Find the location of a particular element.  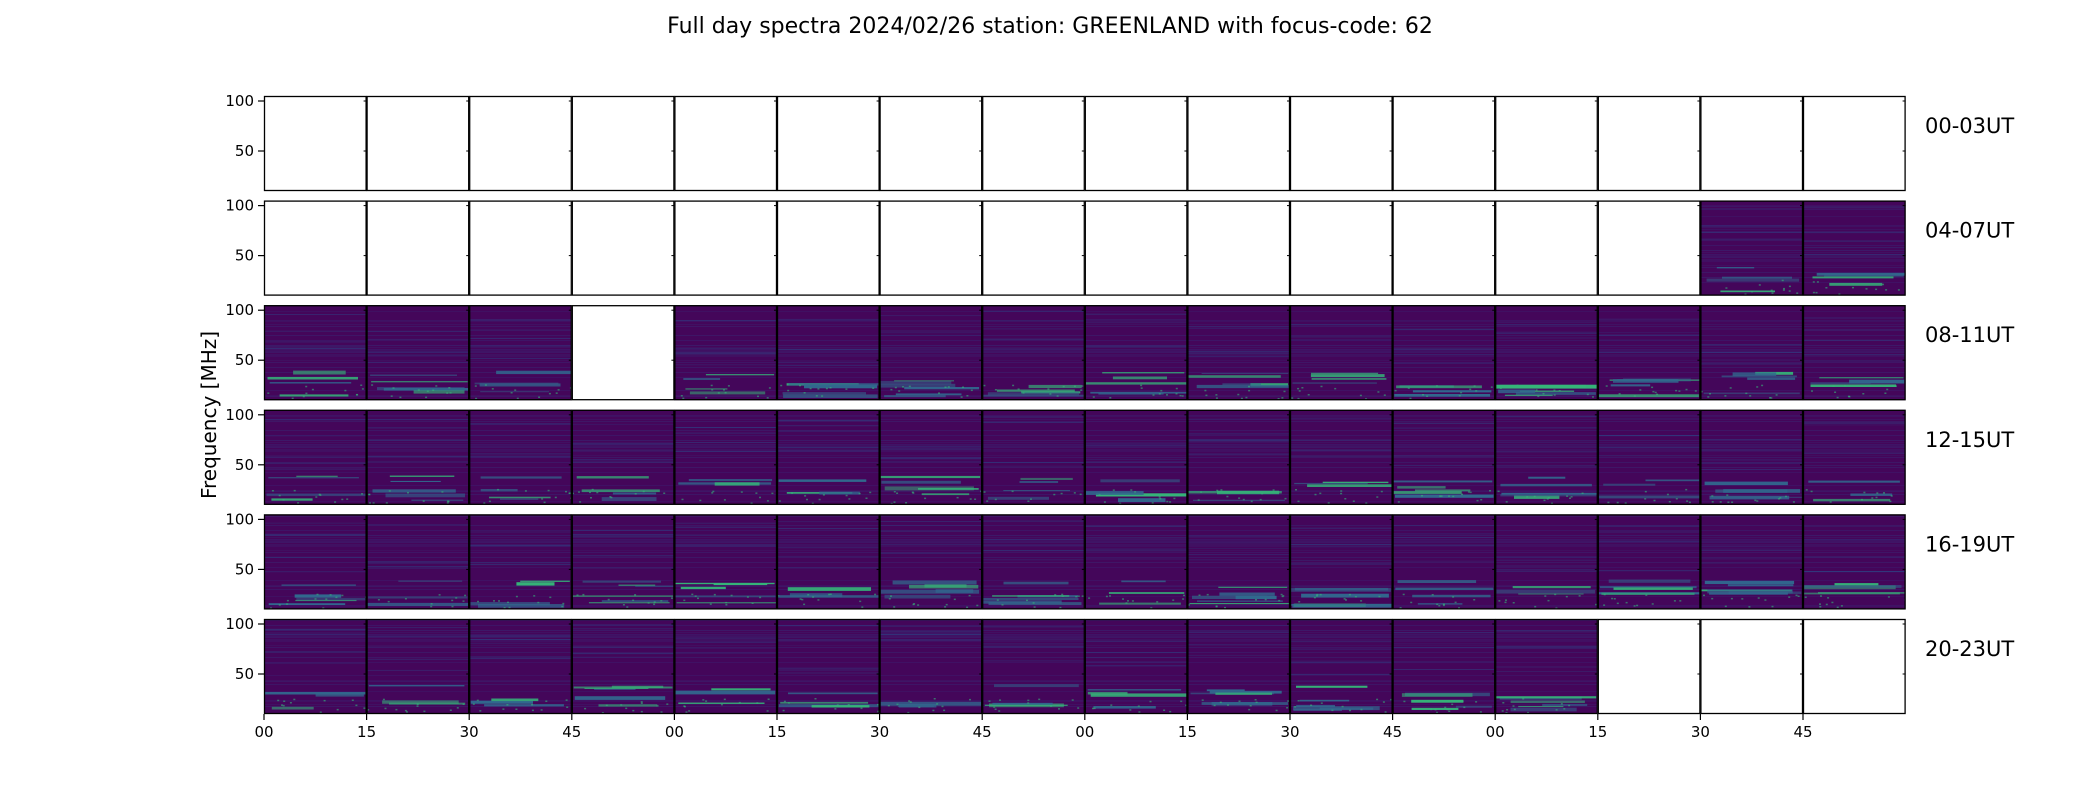

row-label: 08-11UT is located at coordinates (1969, 335).